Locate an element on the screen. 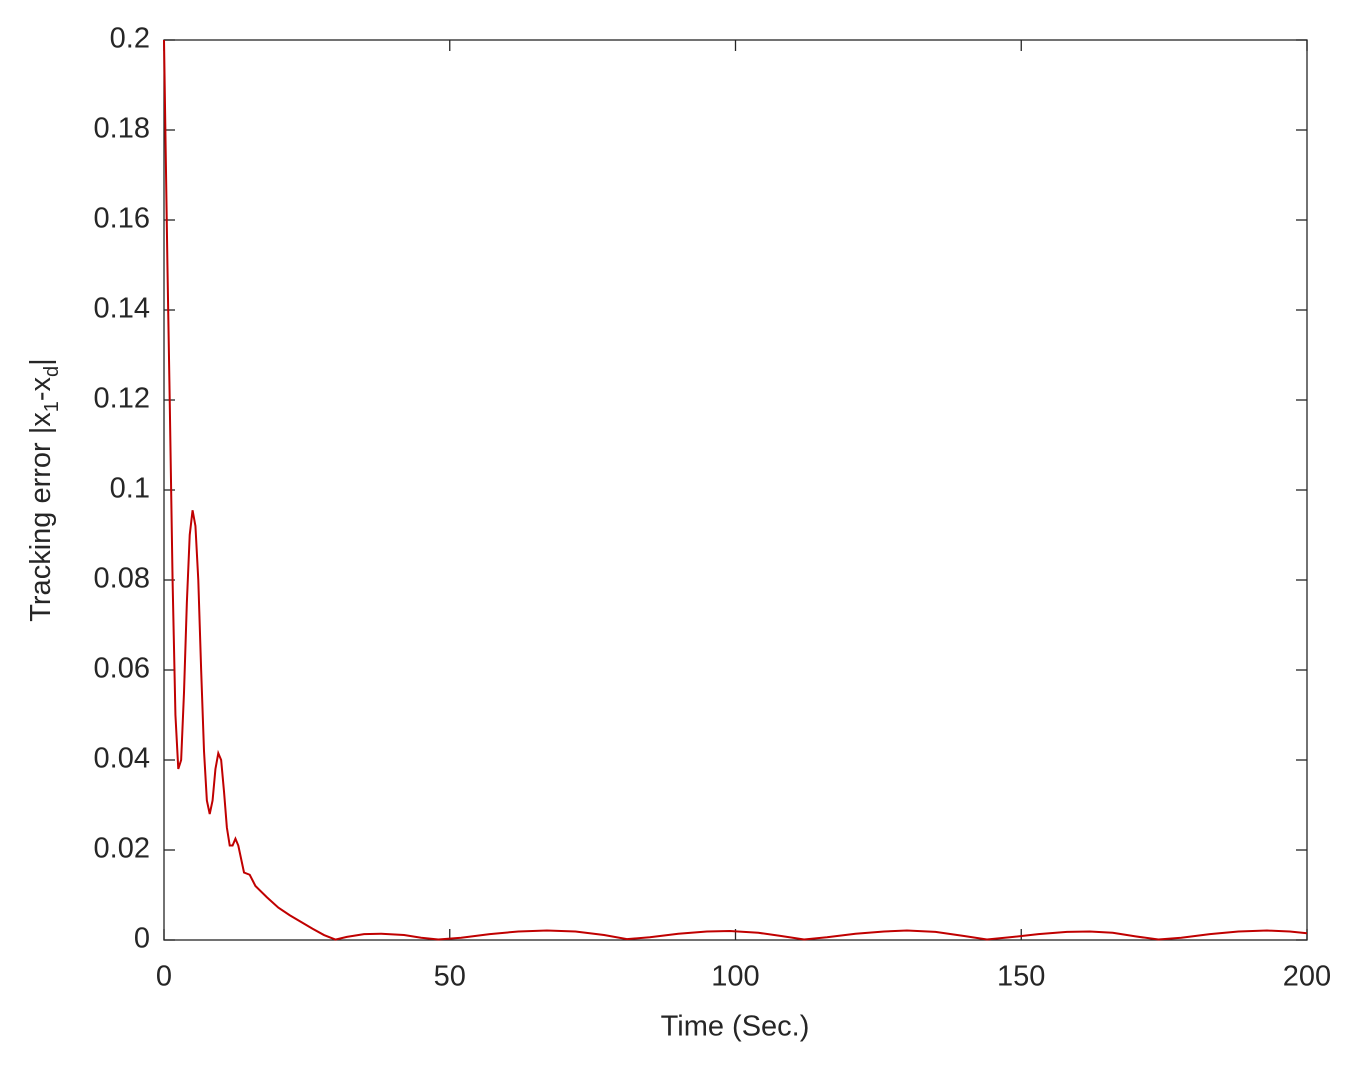 The image size is (1357, 1077). x-axis-label: Time (Sec.) is located at coordinates (735, 1027).